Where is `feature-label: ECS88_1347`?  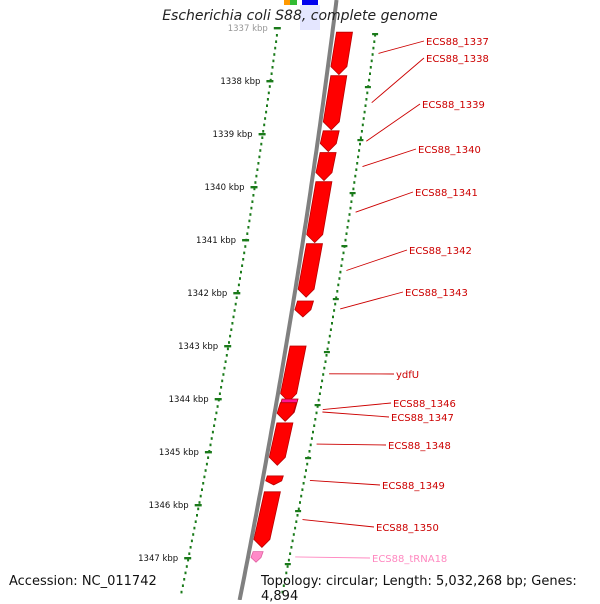 feature-label: ECS88_1347 is located at coordinates (422, 418).